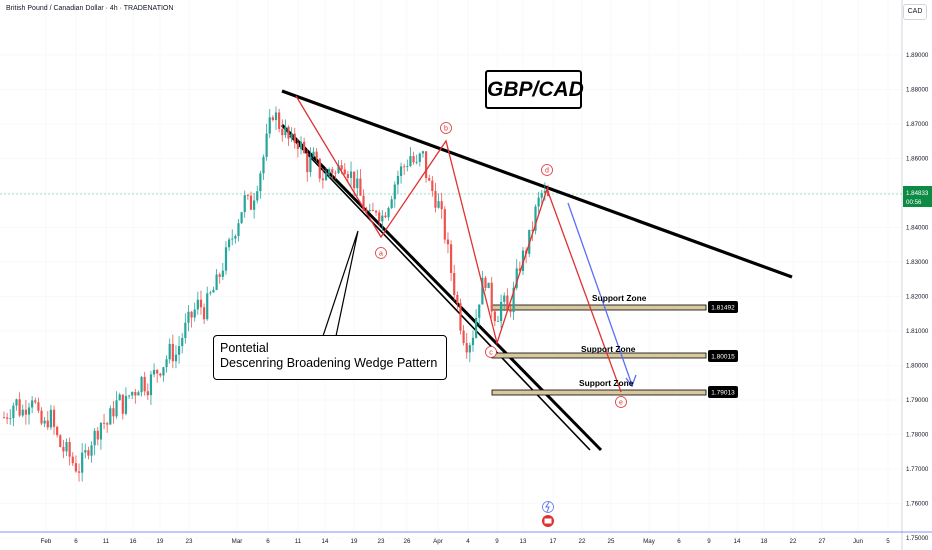 This screenshot has width=932, height=550. What do you see at coordinates (133, 541) in the screenshot?
I see `time-tick-label: 16` at bounding box center [133, 541].